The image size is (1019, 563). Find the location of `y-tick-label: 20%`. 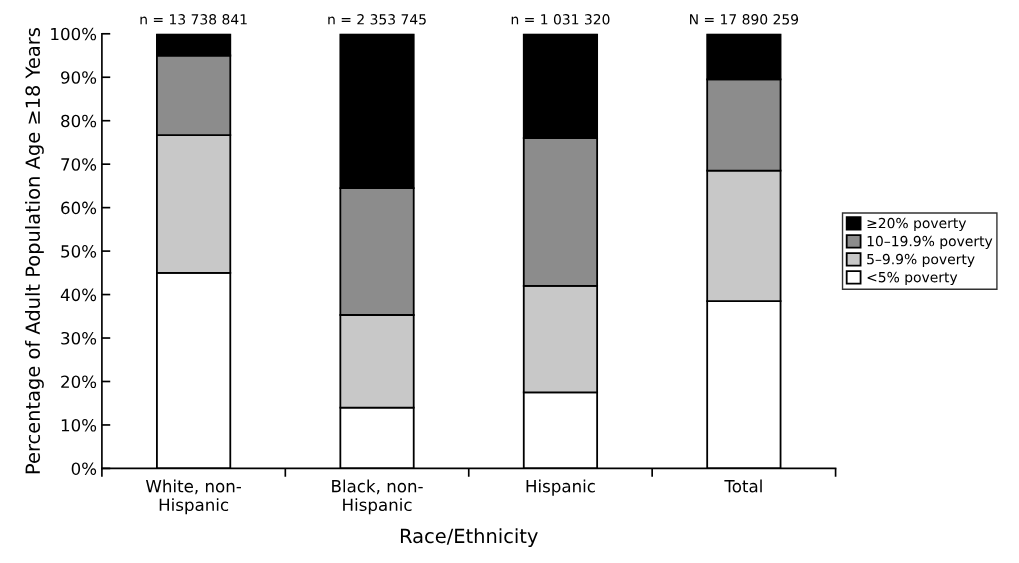

y-tick-label: 20% is located at coordinates (79, 382).